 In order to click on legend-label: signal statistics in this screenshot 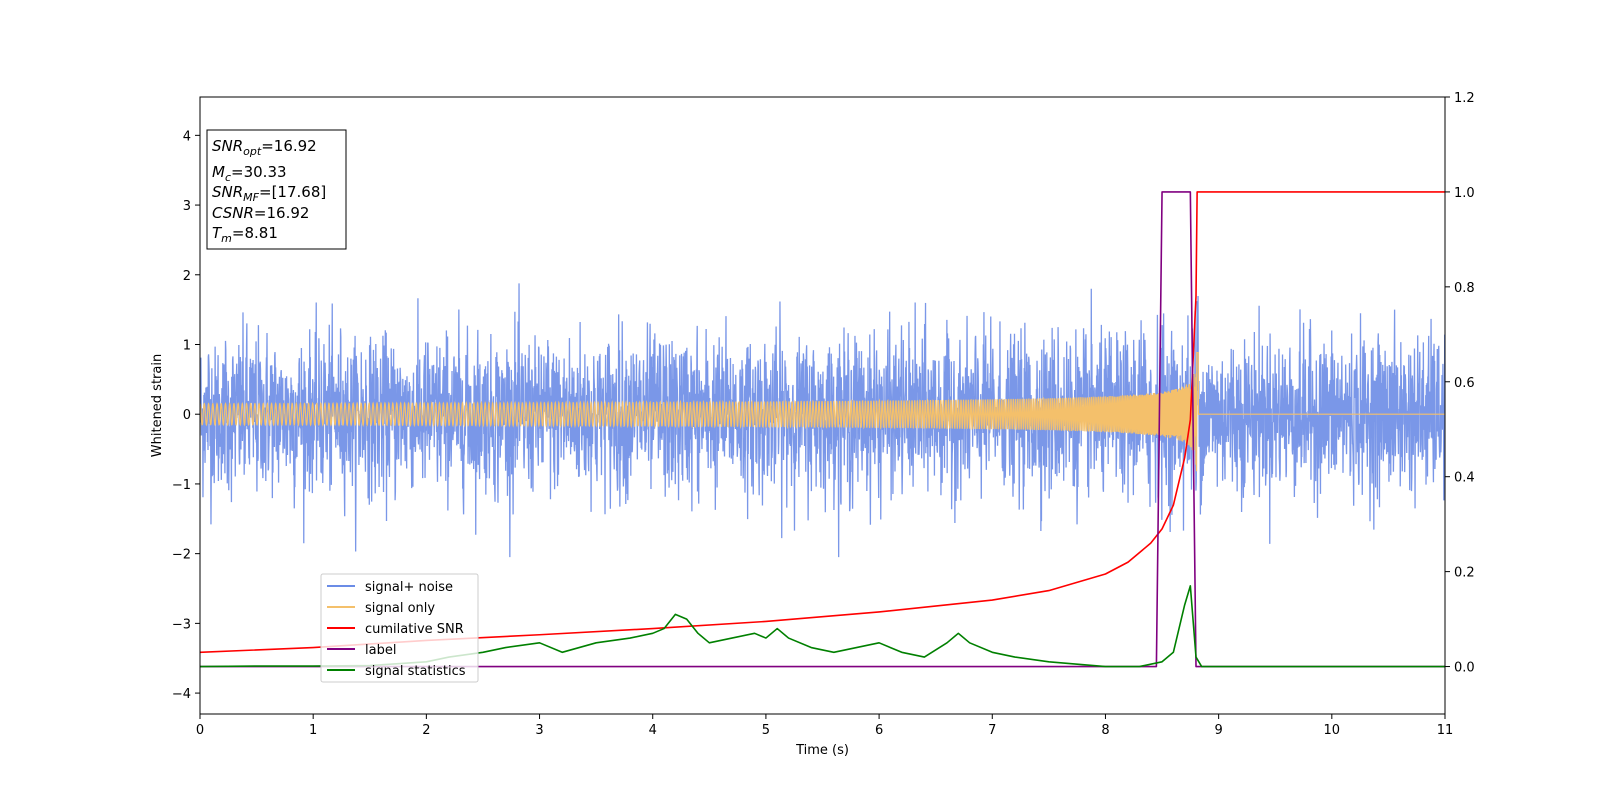, I will do `click(415, 671)`.